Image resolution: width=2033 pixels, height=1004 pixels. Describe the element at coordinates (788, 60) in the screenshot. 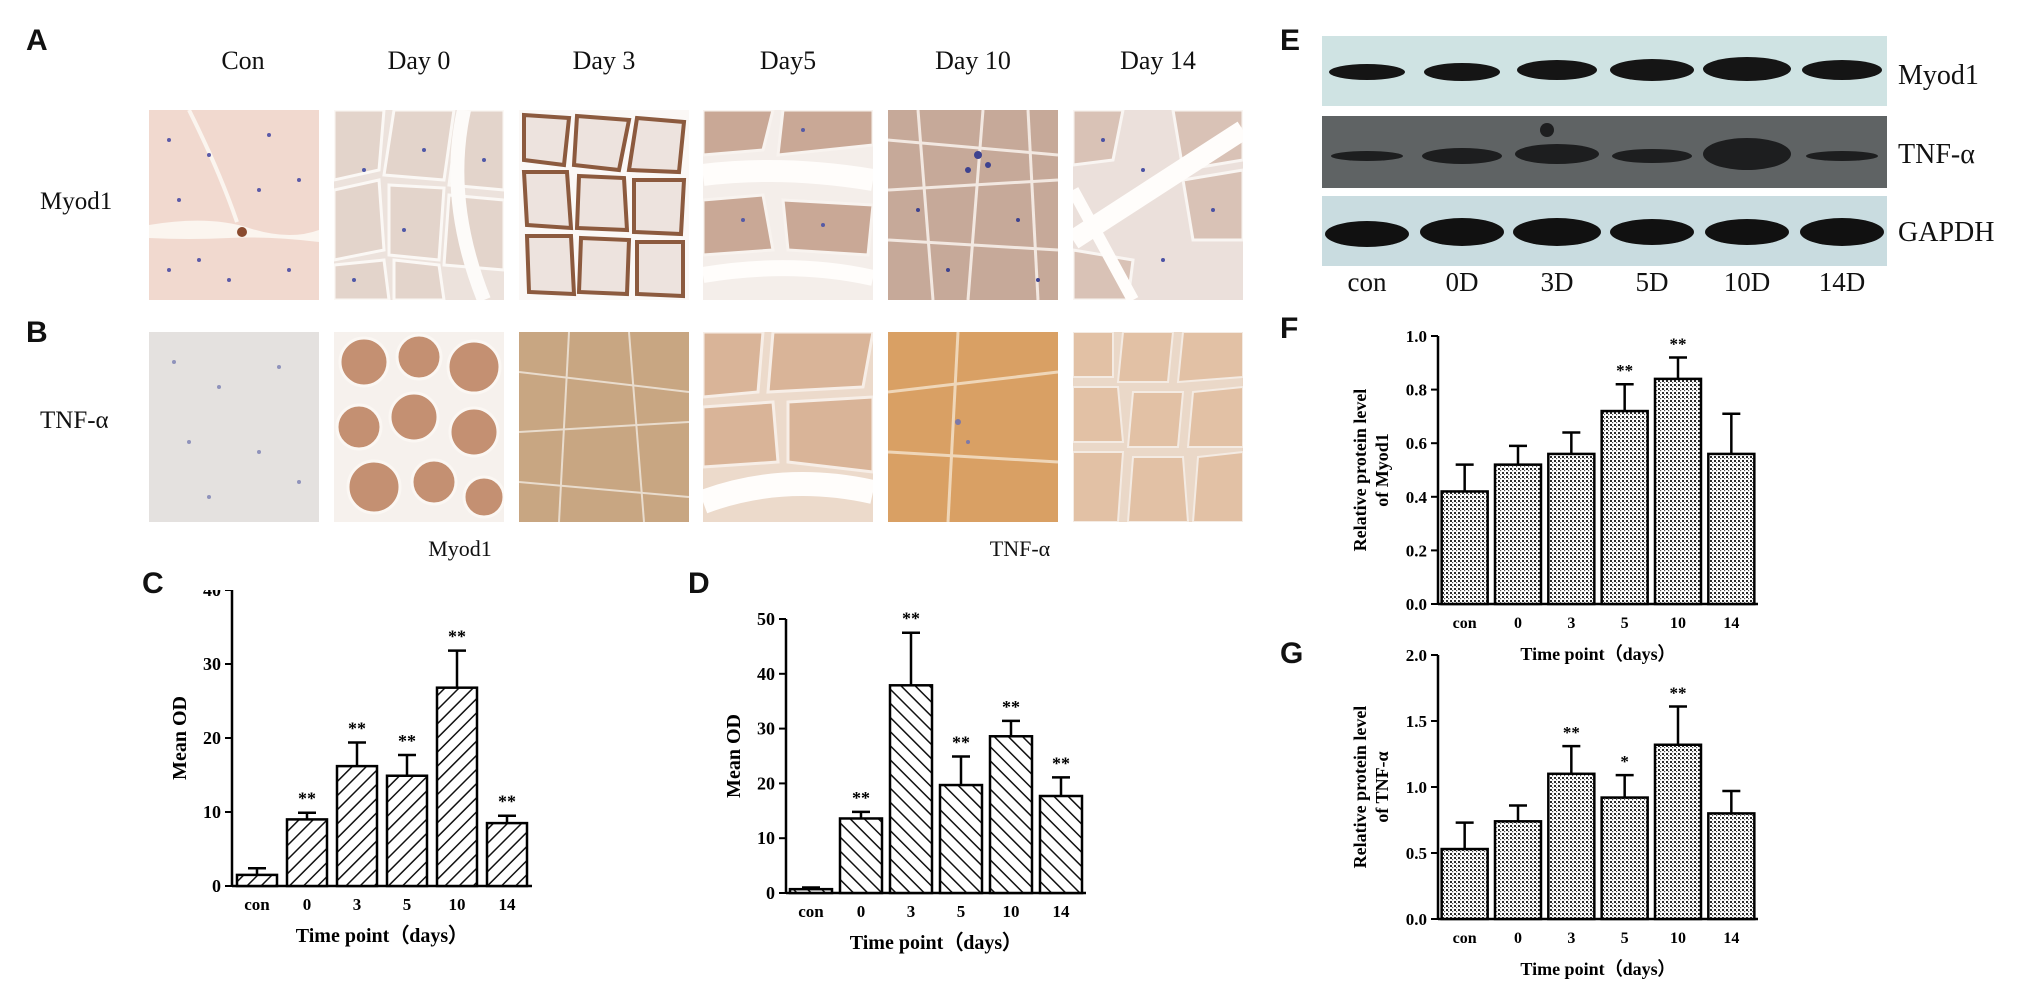

I see `column-title-day5: Day5` at that location.